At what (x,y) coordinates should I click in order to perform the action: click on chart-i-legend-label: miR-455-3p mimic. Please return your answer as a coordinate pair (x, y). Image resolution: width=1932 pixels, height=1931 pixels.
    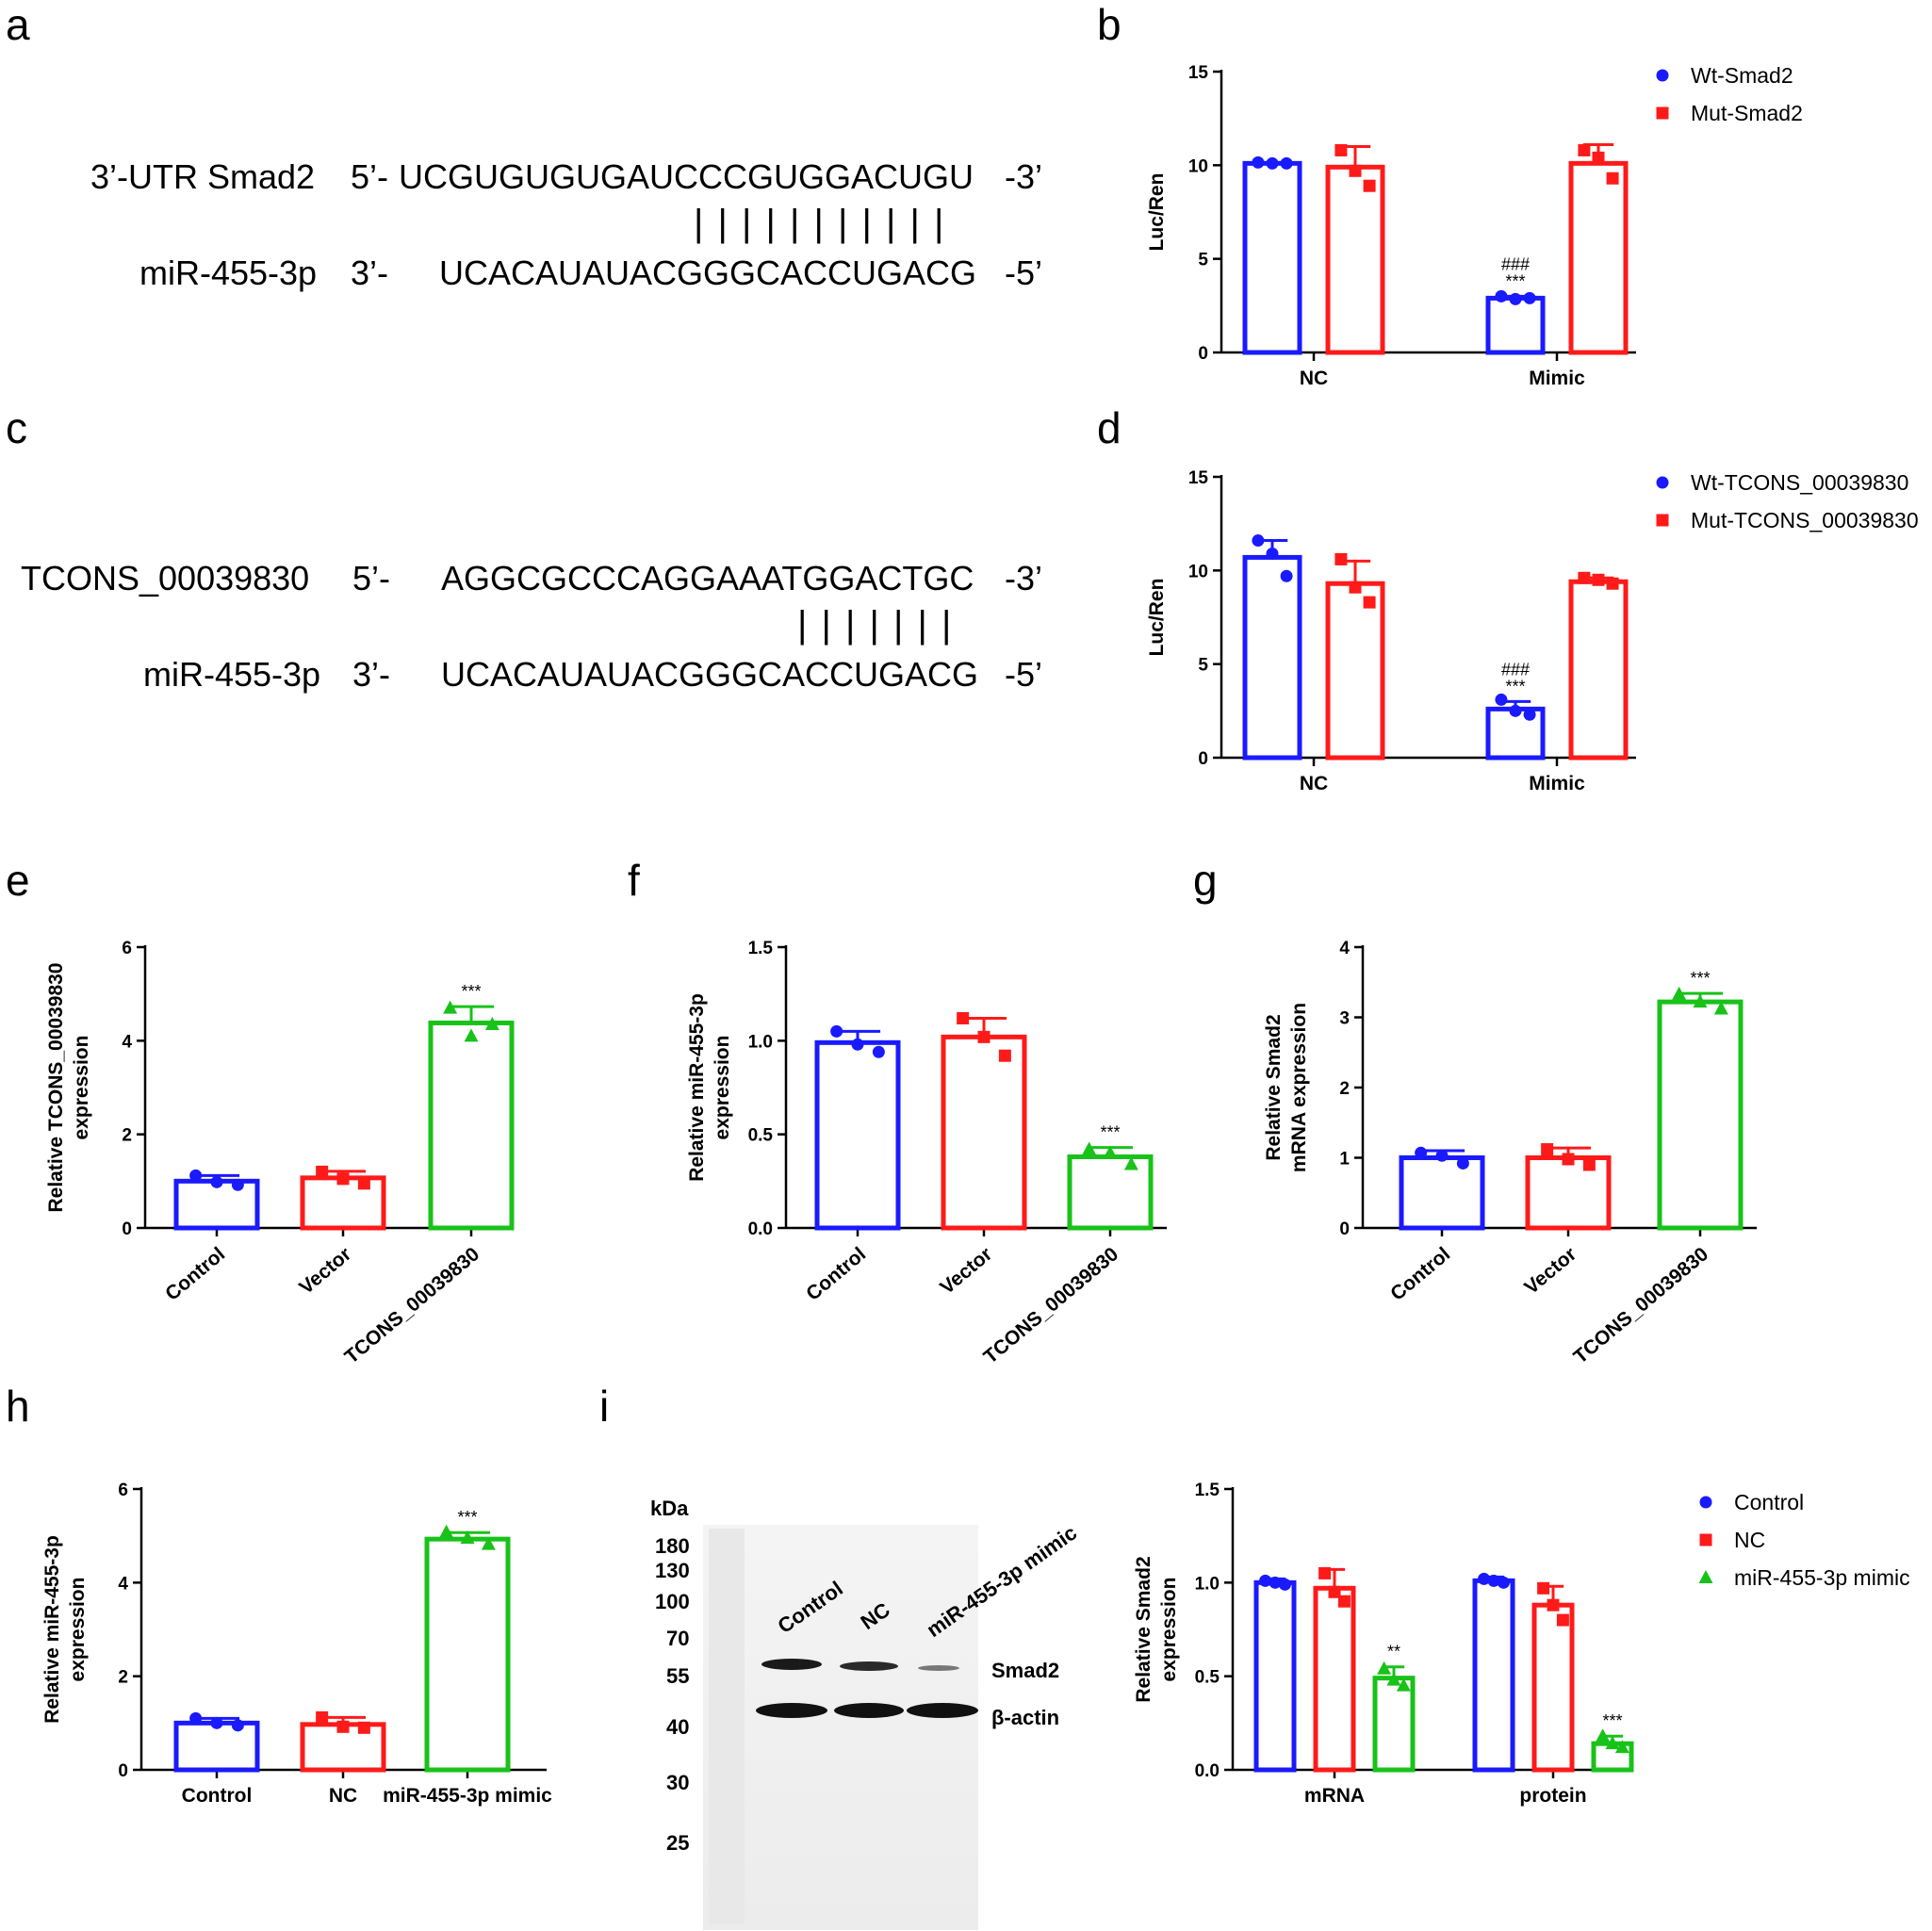
    Looking at the image, I should click on (1822, 1577).